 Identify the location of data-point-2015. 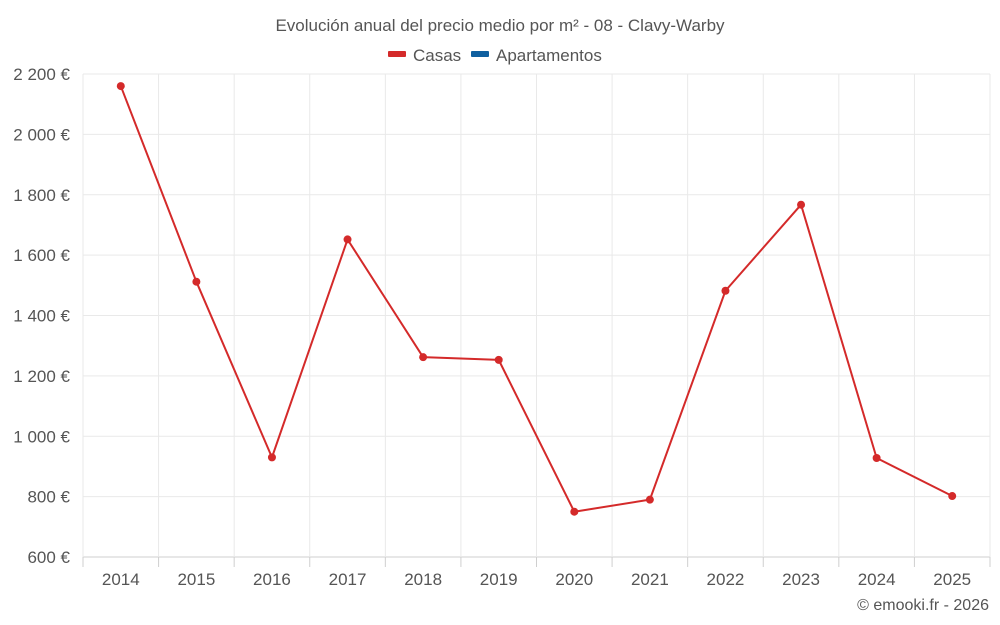
(196, 281).